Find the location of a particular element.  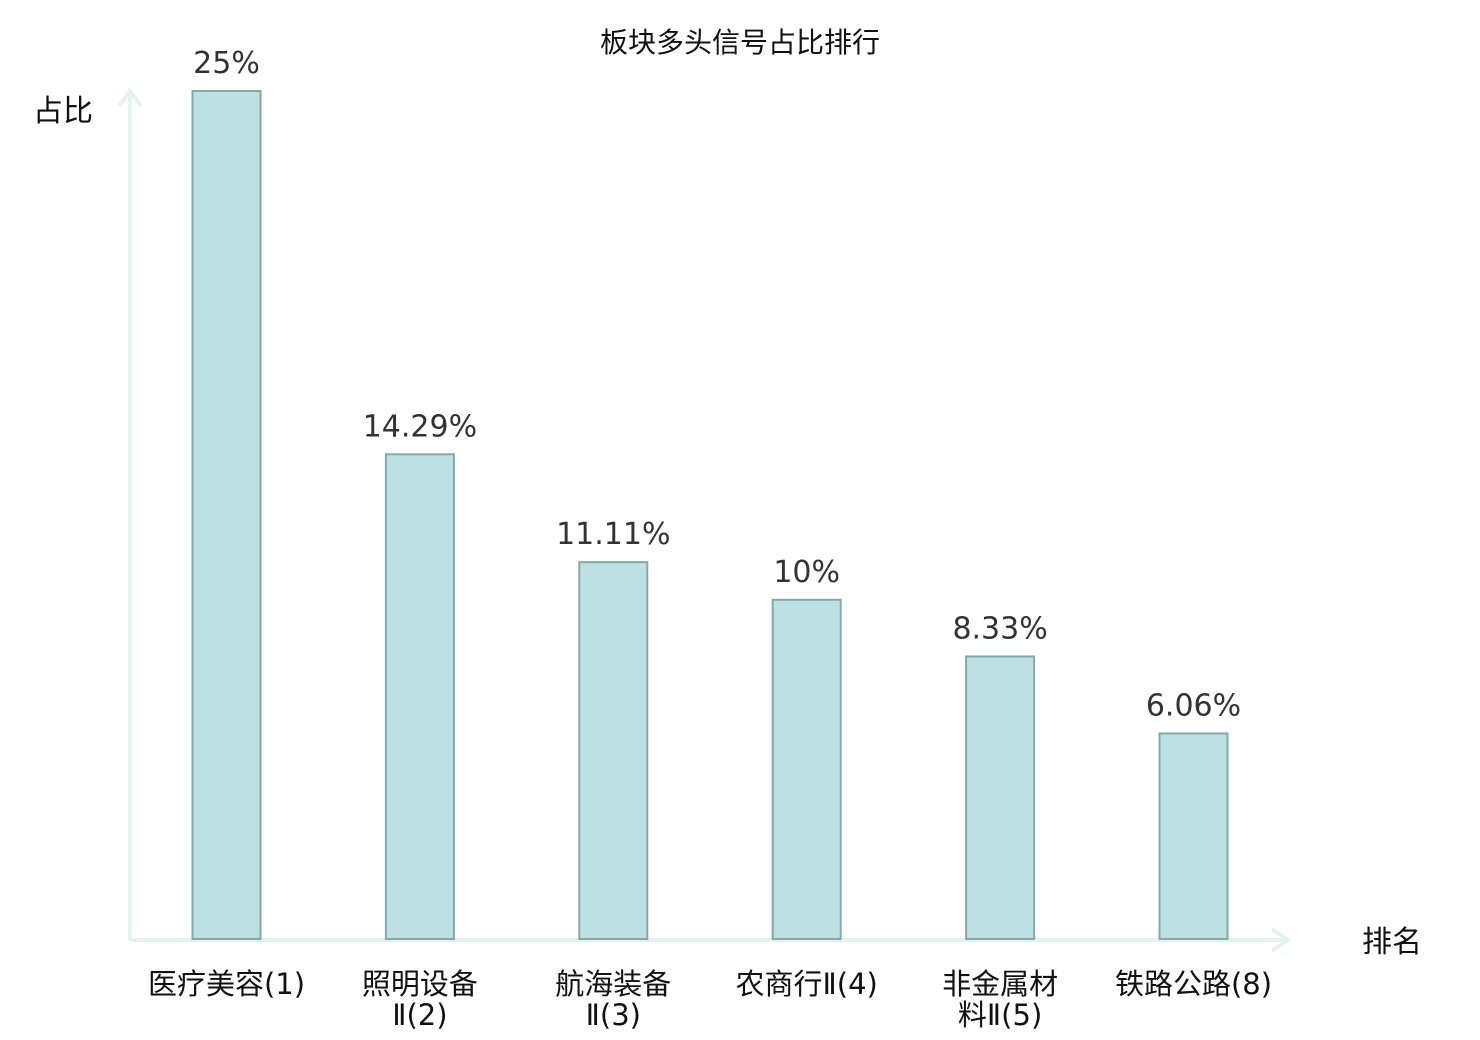

x-axis-arrow-icon is located at coordinates (1281, 940).